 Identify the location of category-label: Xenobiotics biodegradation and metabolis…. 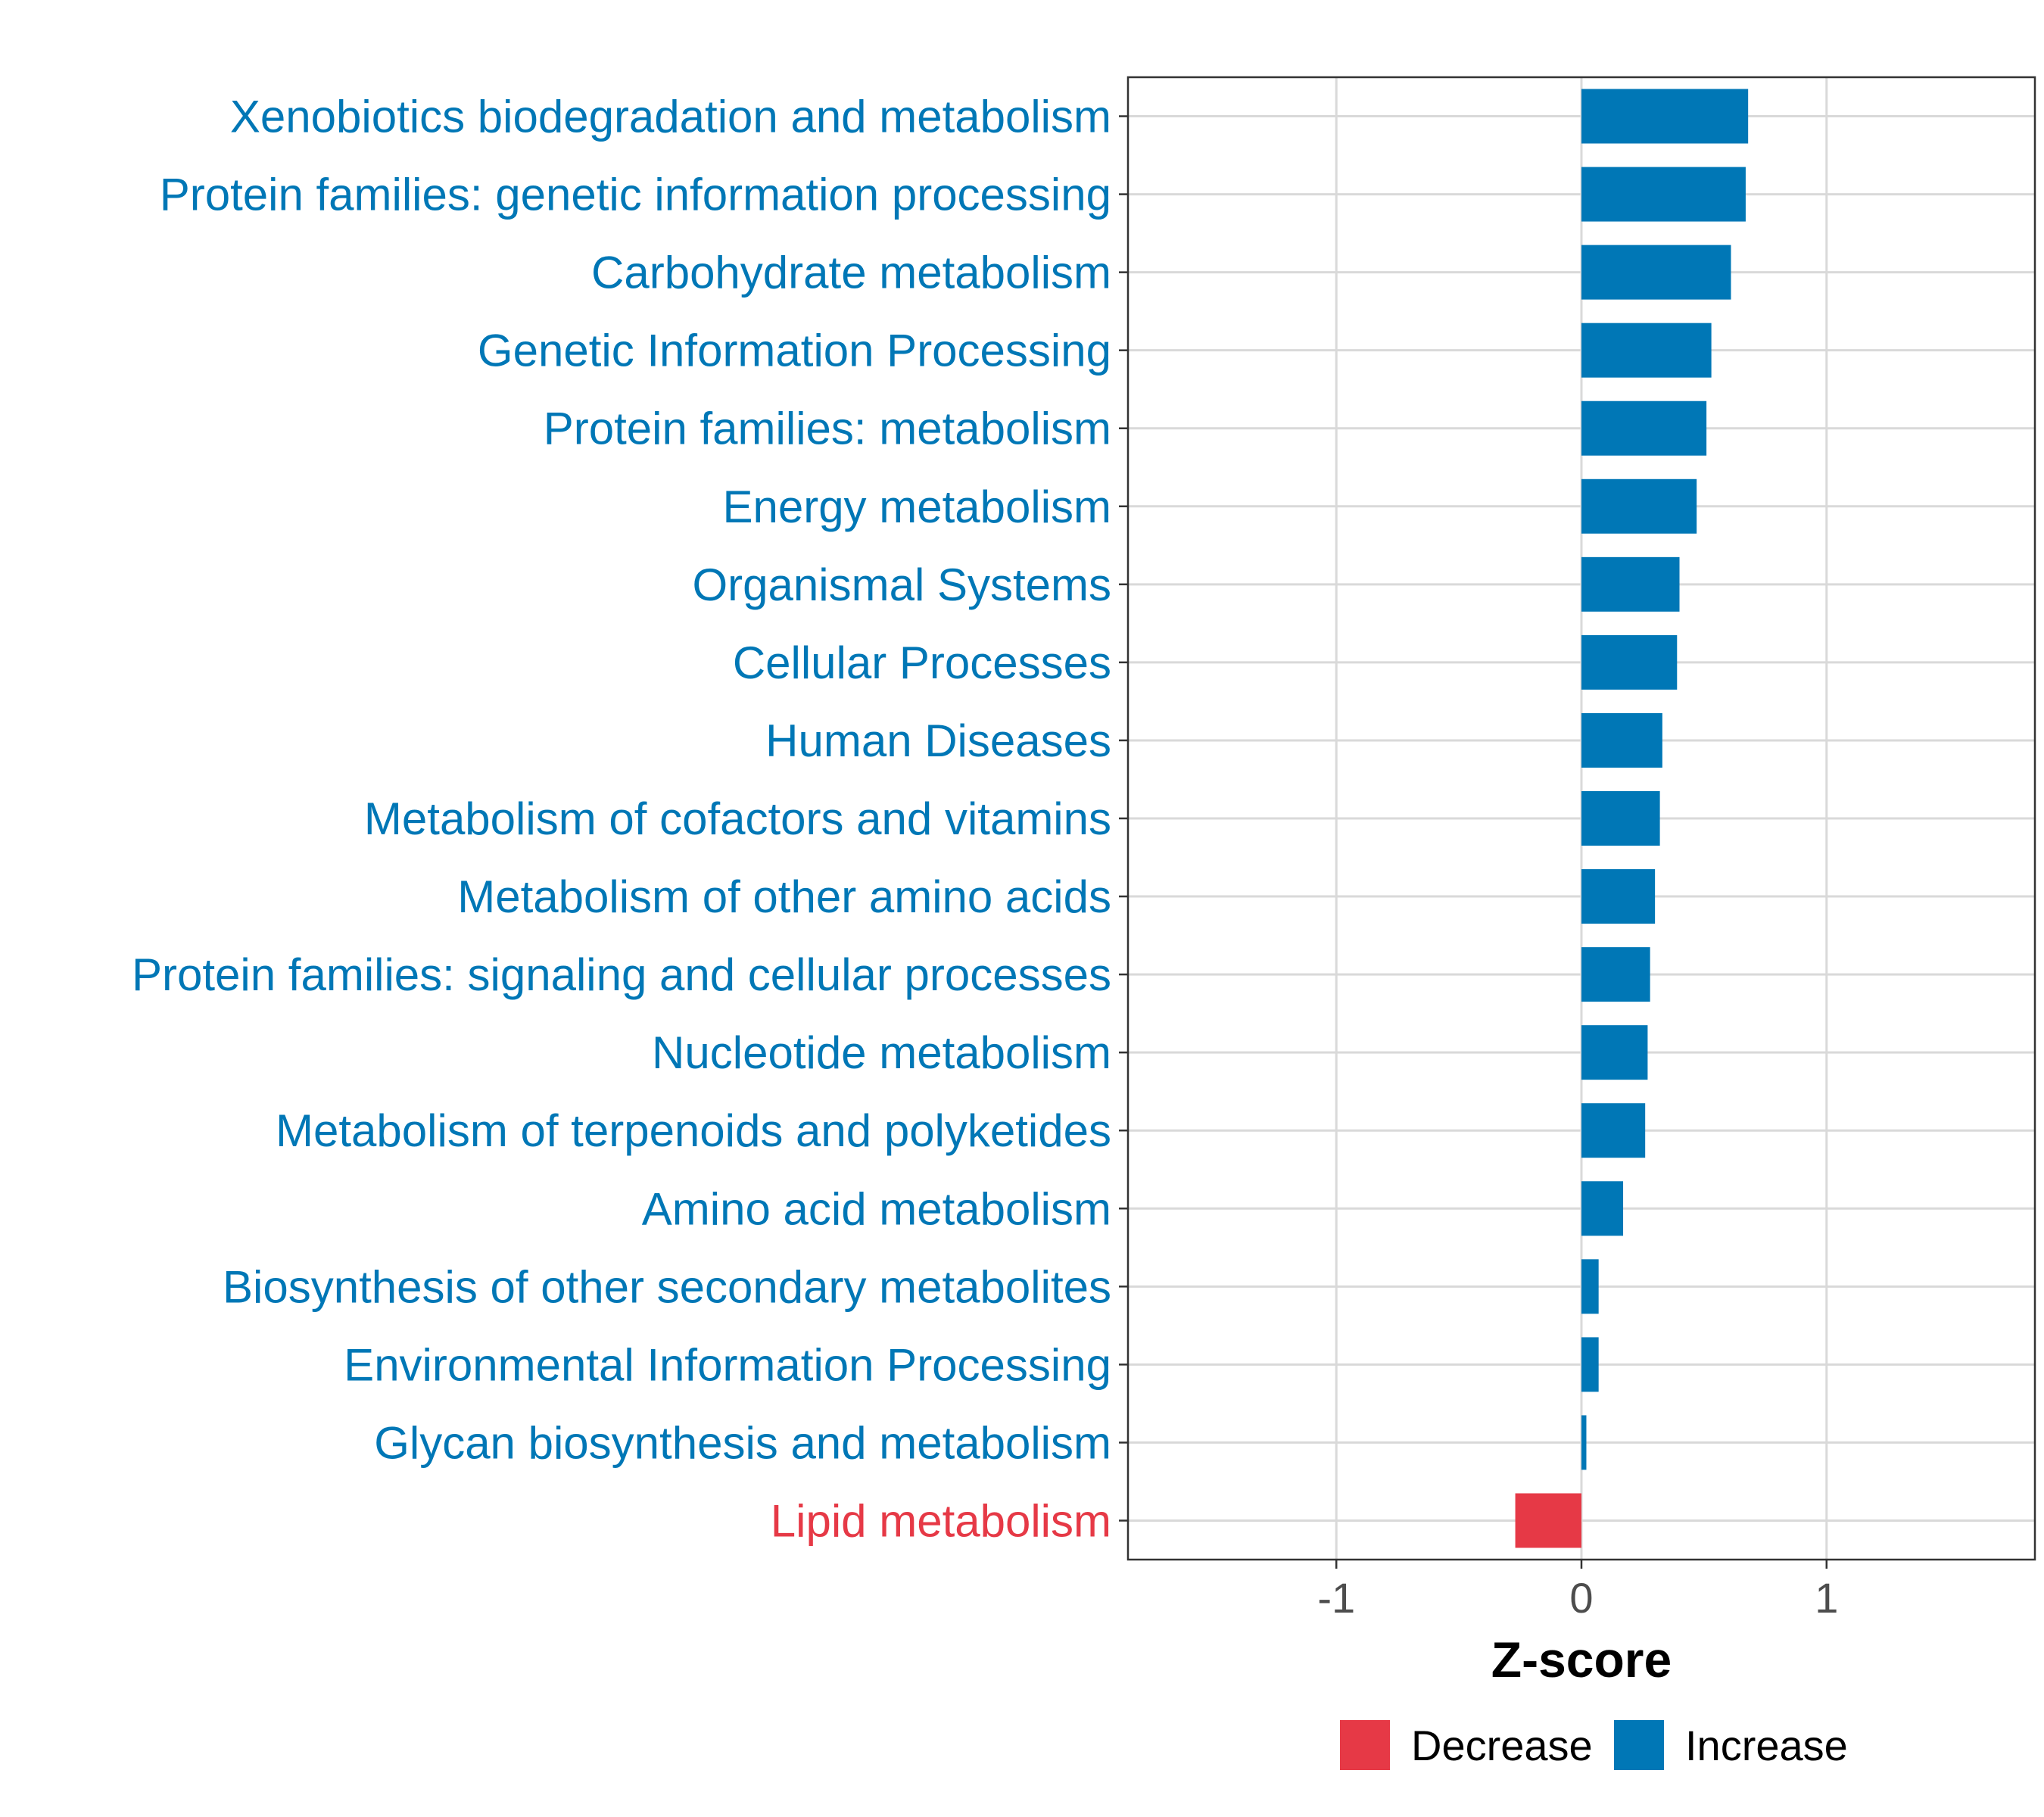
(670, 117).